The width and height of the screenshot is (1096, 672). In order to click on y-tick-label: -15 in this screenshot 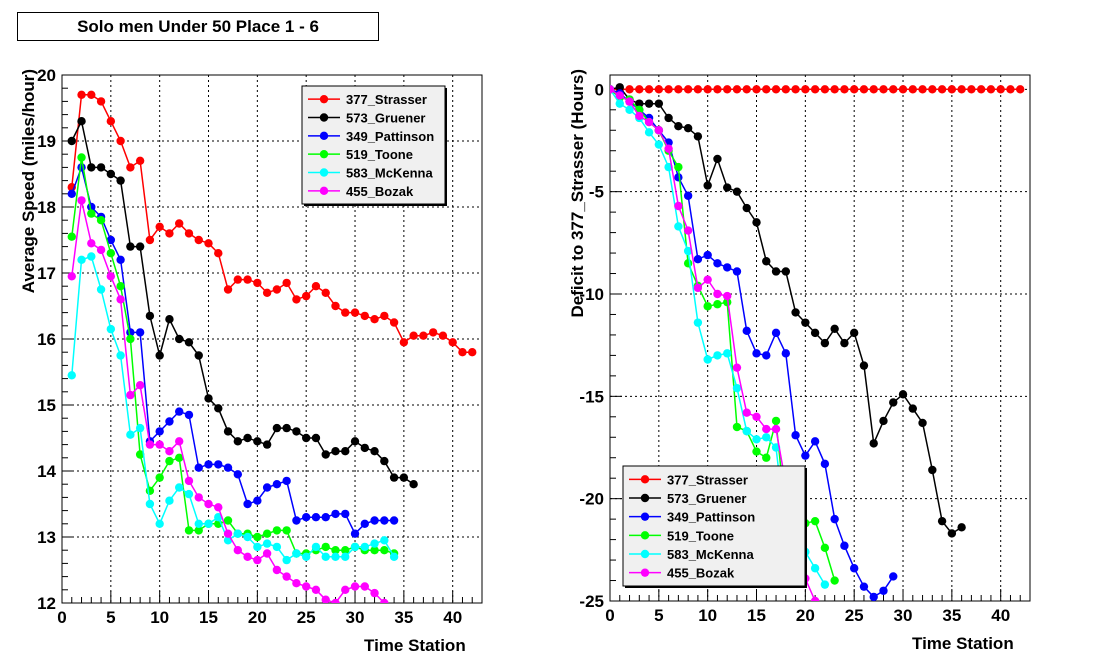, I will do `click(591, 396)`.